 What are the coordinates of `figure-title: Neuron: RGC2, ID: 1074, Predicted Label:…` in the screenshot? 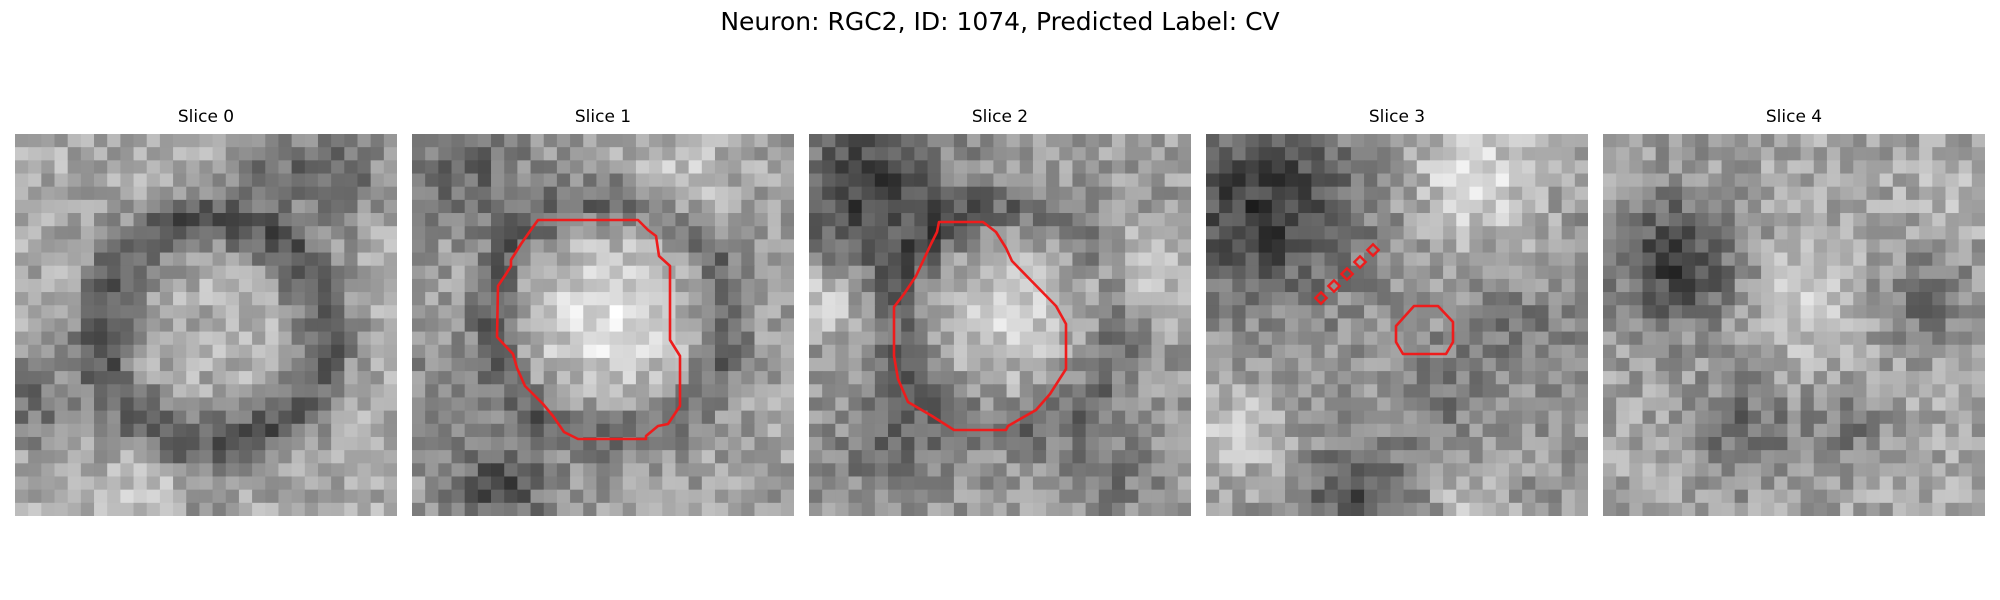 It's located at (1000, 21).